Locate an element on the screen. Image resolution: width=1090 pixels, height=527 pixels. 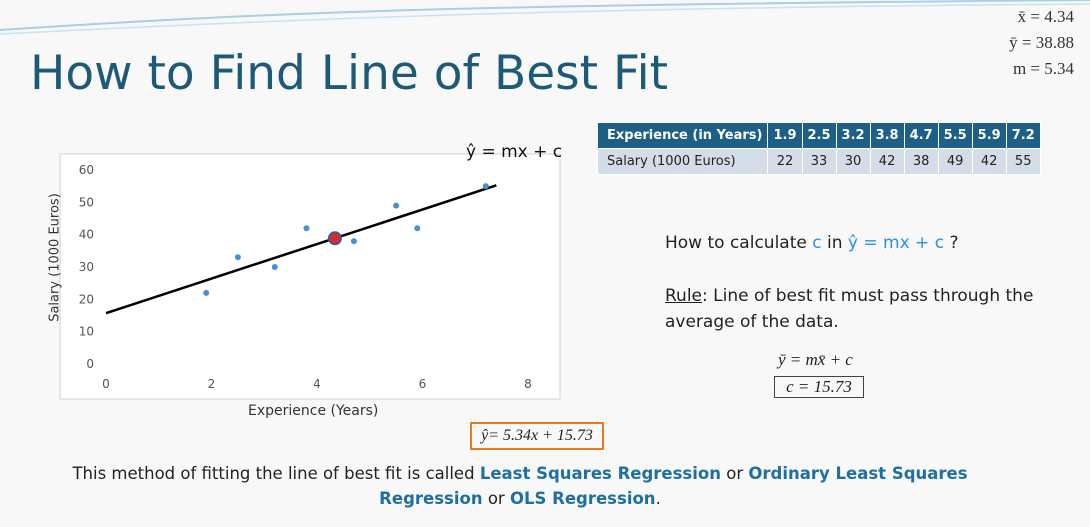
table-cell-salary: 38 is located at coordinates (921, 161).